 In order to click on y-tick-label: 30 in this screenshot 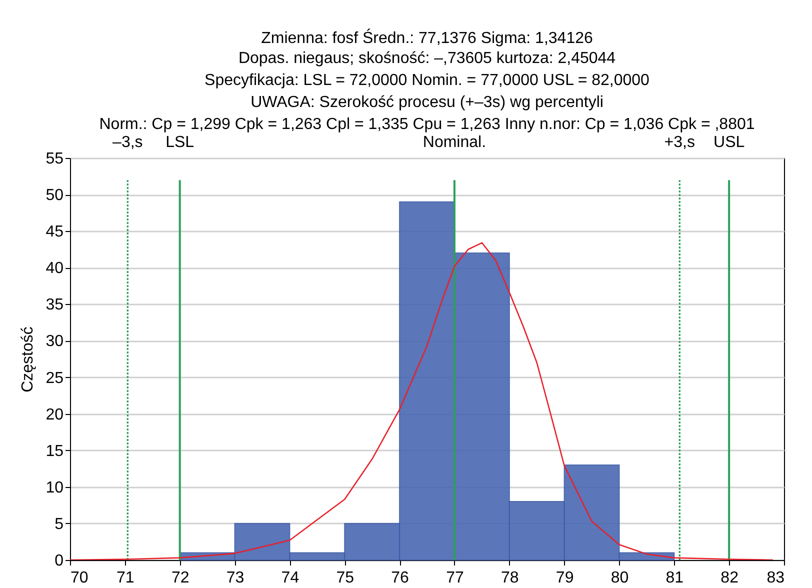, I will do `click(55, 341)`.